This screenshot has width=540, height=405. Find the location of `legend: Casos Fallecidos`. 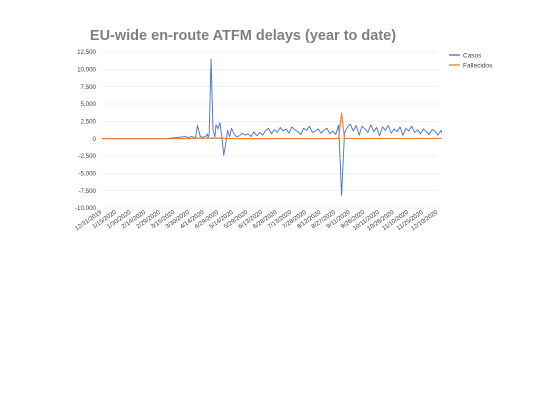

legend: Casos Fallecidos is located at coordinates (471, 60).